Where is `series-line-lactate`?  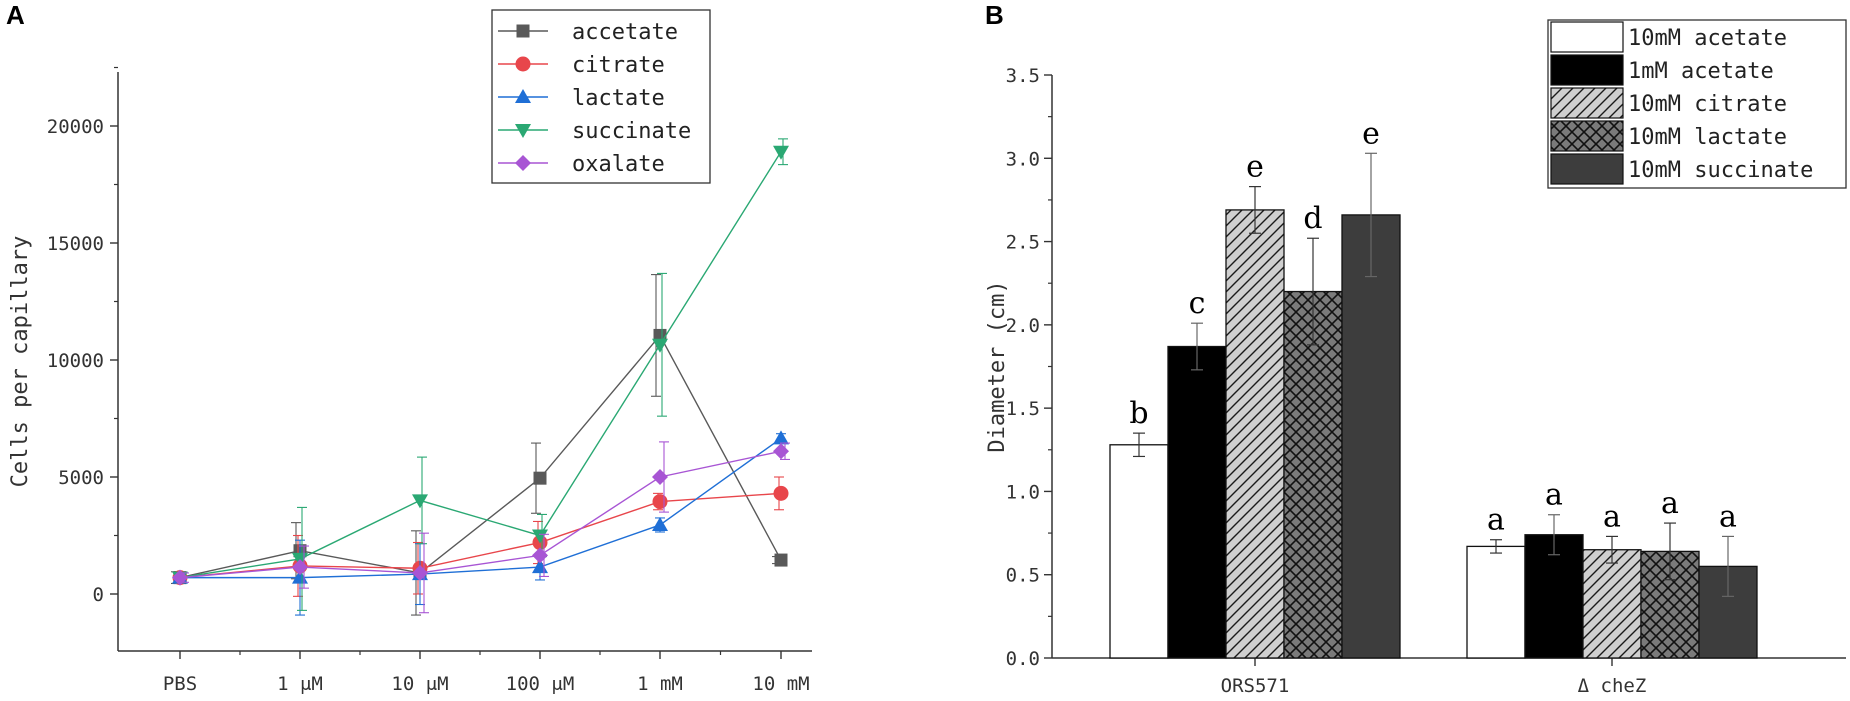 series-line-lactate is located at coordinates (481, 508).